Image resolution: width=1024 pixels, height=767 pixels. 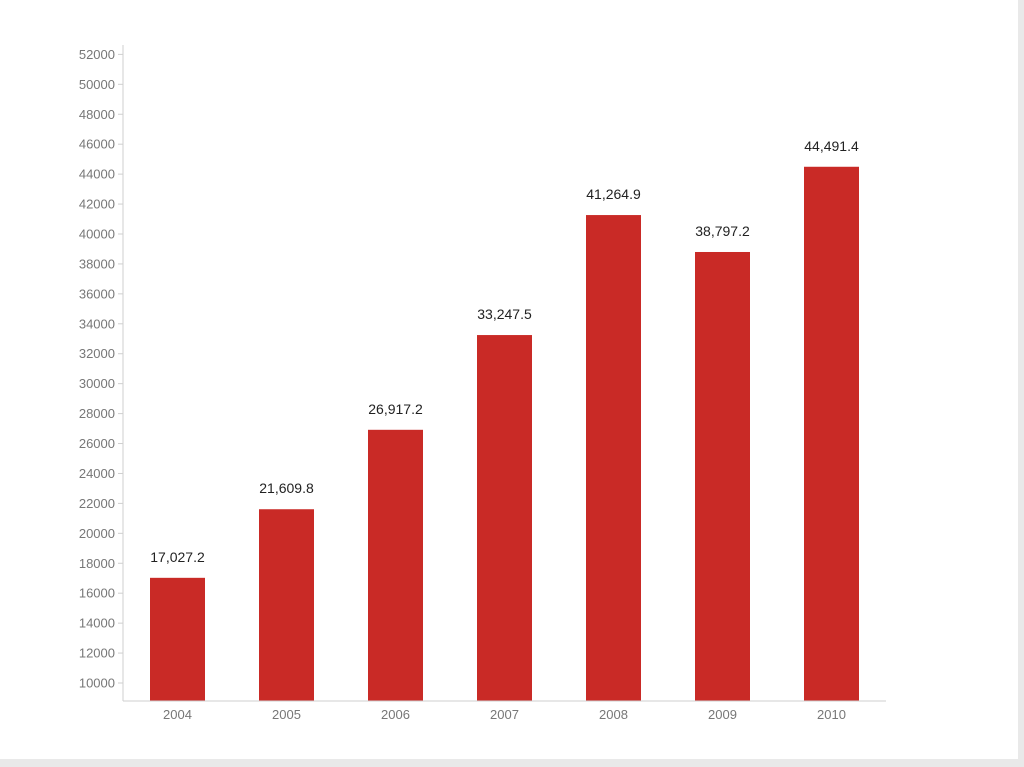 What do you see at coordinates (177, 639) in the screenshot?
I see `bar-2004` at bounding box center [177, 639].